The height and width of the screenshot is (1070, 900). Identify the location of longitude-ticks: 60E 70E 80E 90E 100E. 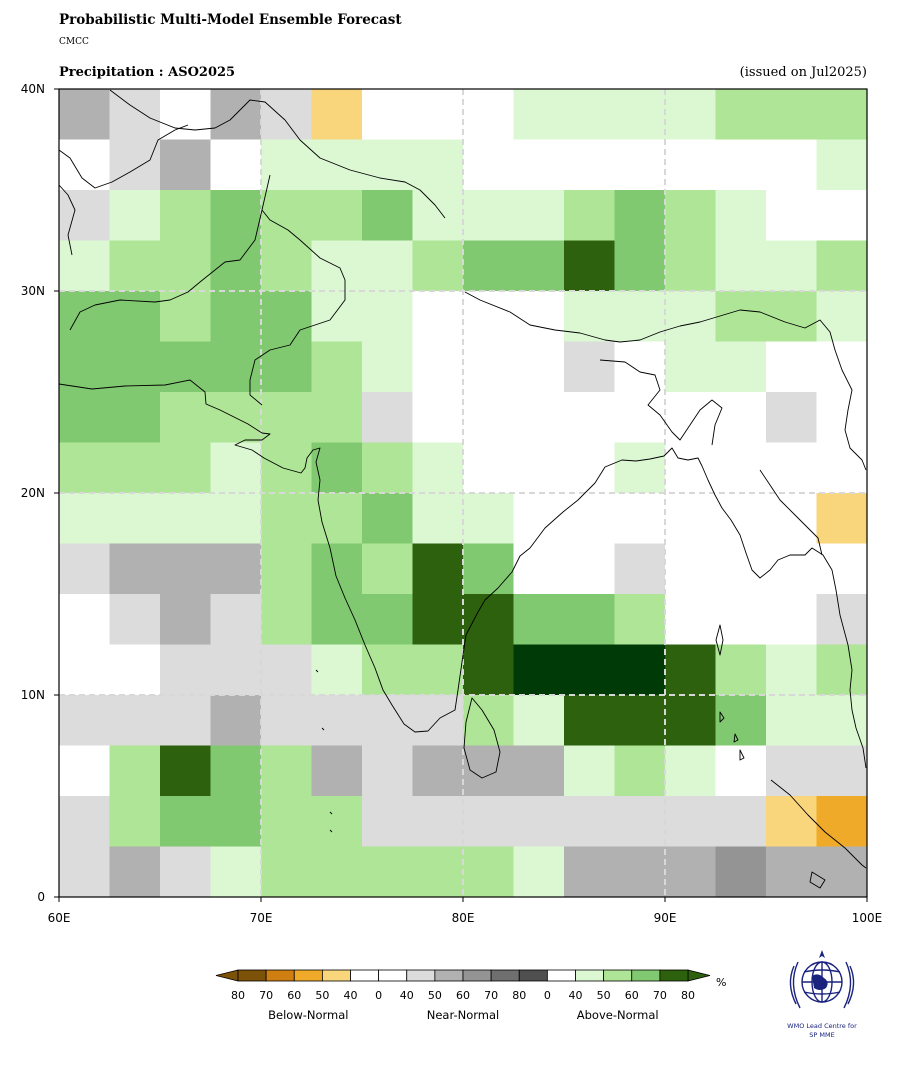
(465, 911).